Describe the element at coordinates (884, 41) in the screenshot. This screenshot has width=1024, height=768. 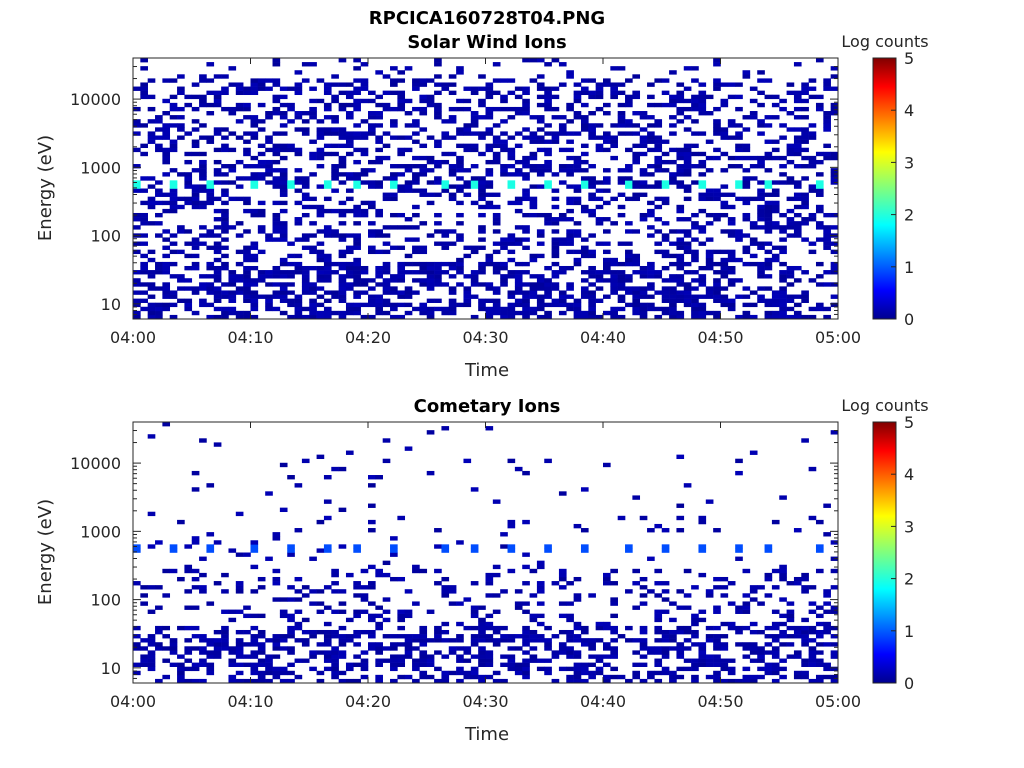
I see `colorbar-label: Log counts` at that location.